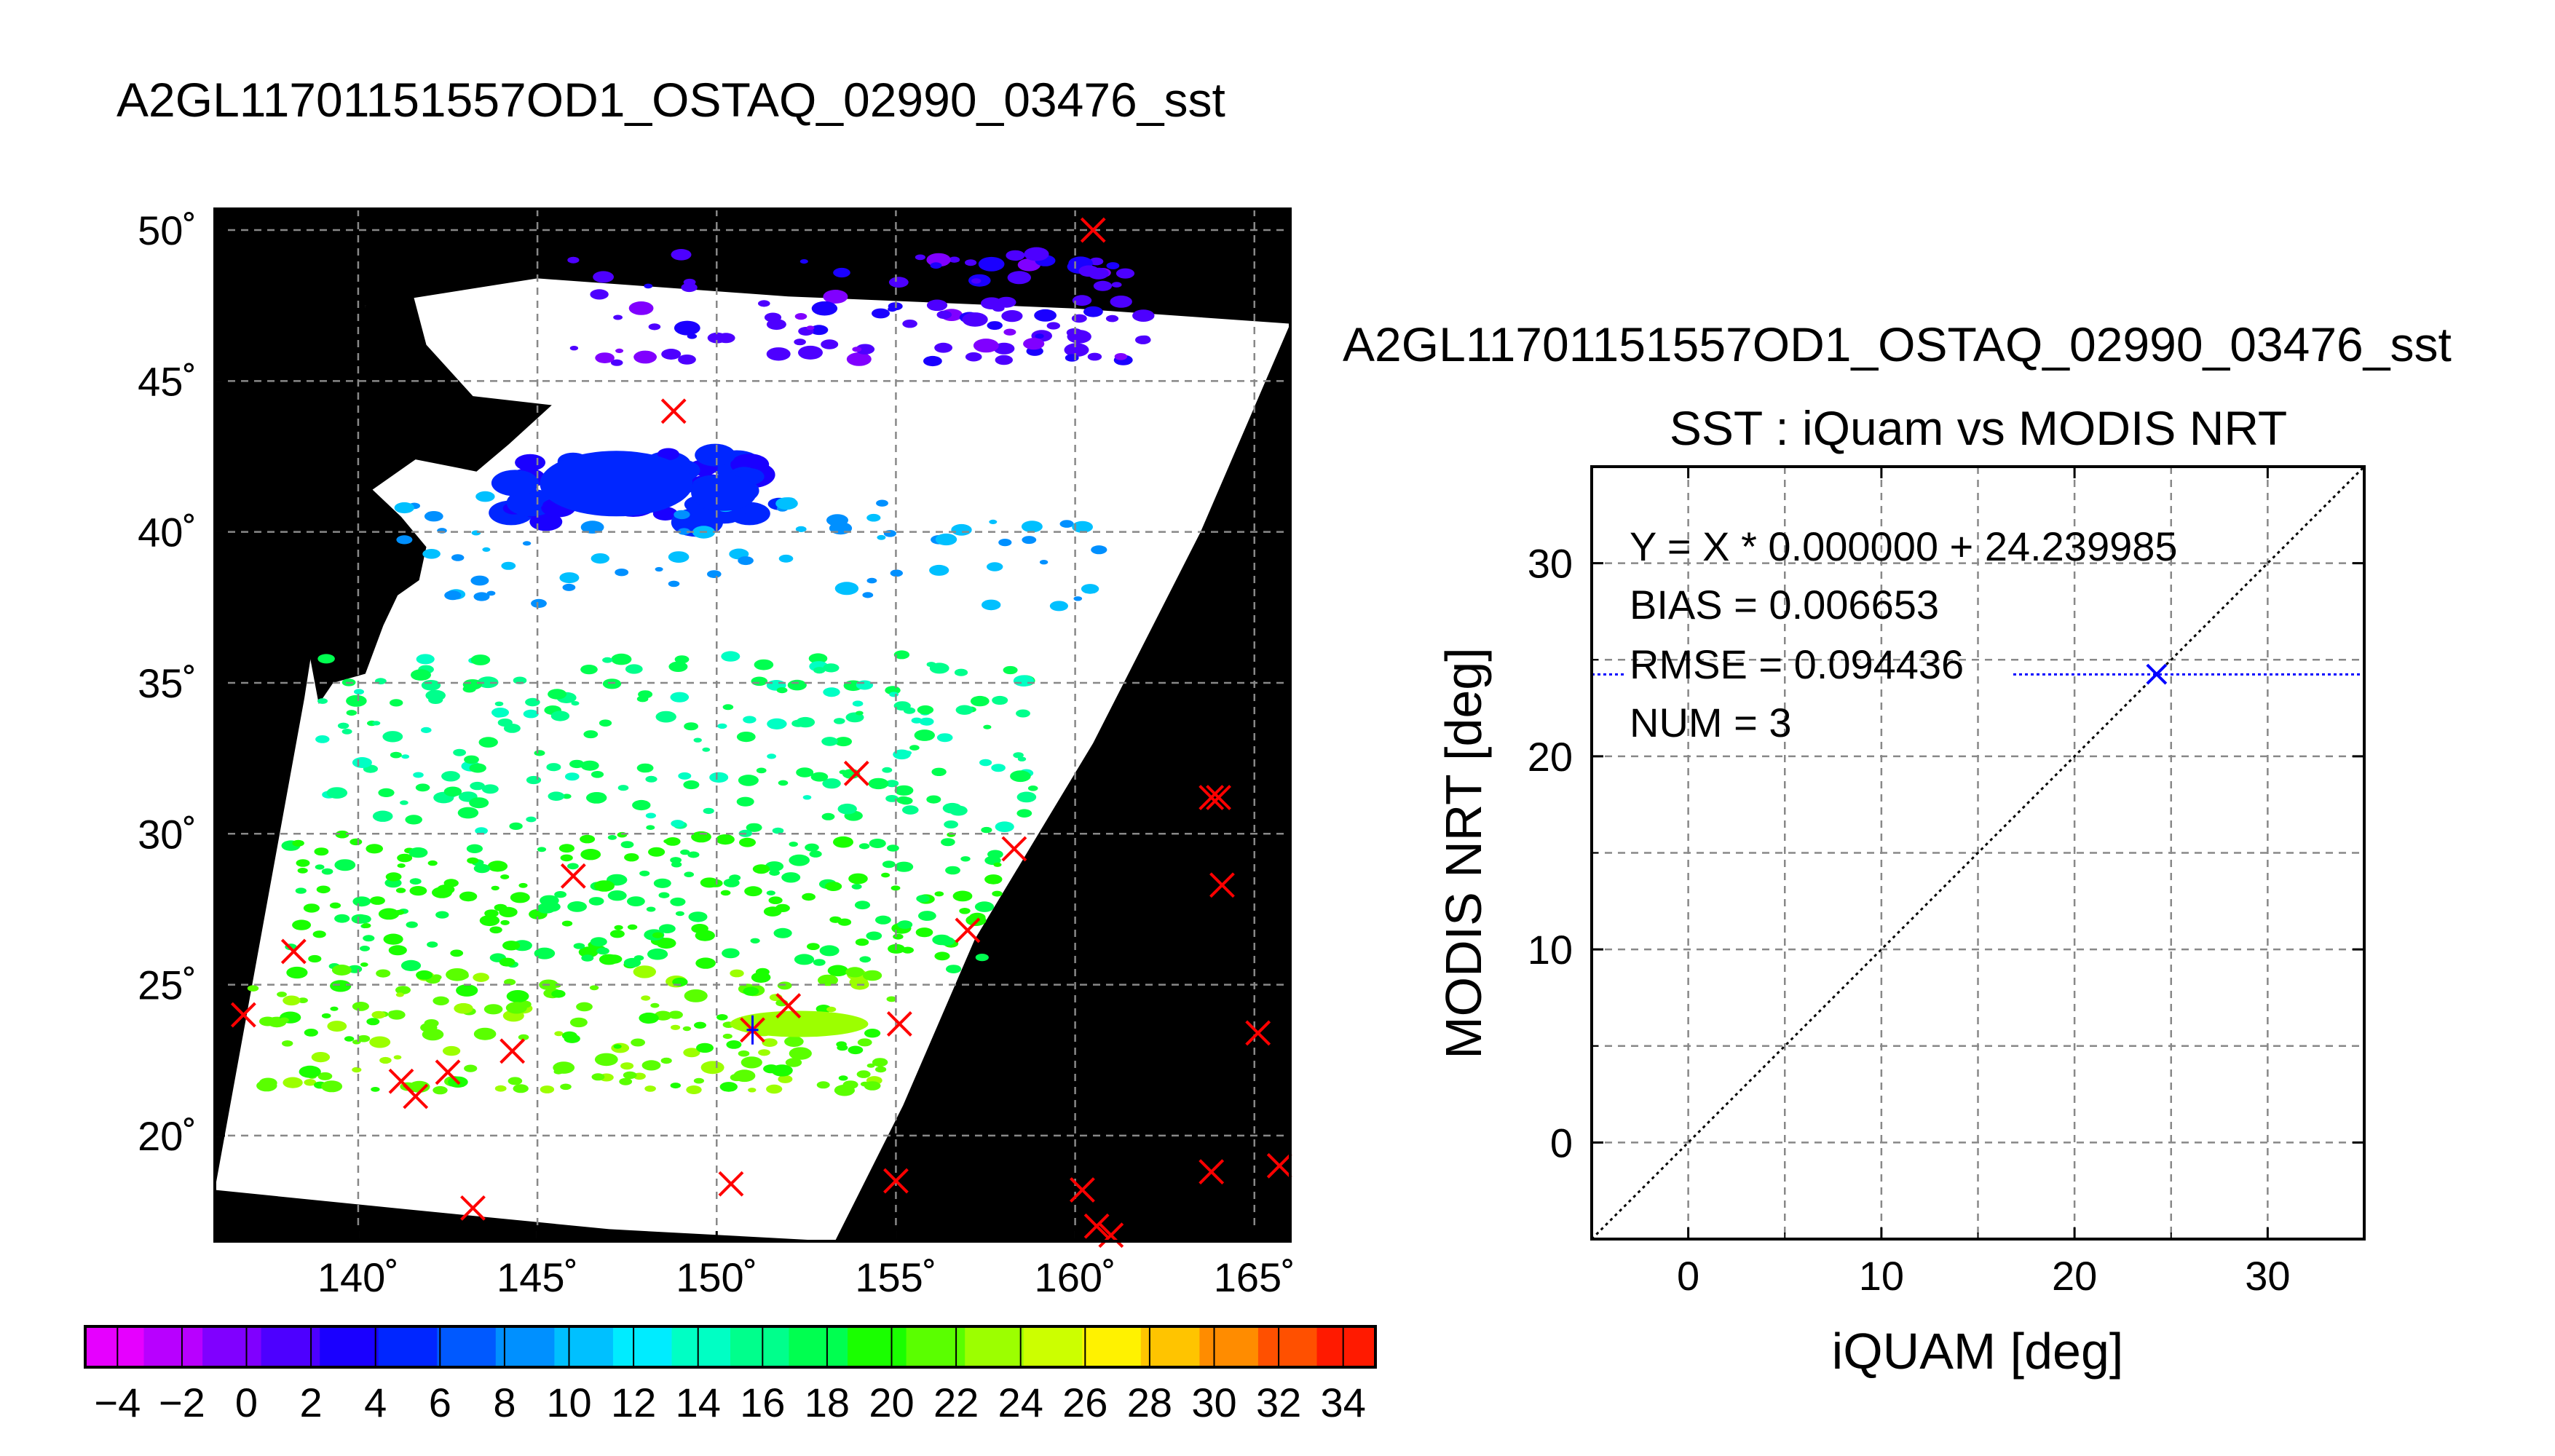 This screenshot has width=2555, height=1456. Describe the element at coordinates (895, 1277) in the screenshot. I see `map-xtick-label: 155˚` at that location.